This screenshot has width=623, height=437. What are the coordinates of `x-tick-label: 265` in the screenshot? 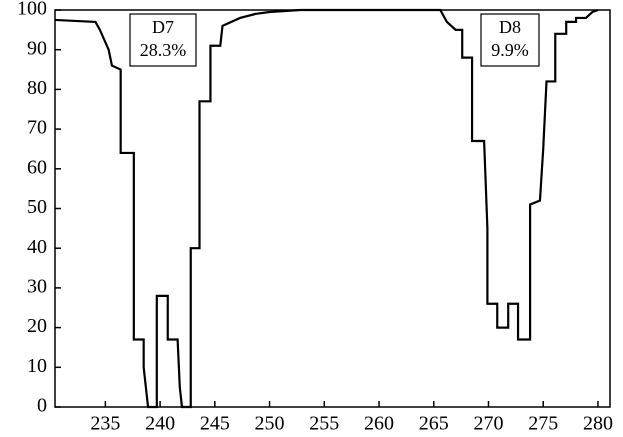 It's located at (434, 424).